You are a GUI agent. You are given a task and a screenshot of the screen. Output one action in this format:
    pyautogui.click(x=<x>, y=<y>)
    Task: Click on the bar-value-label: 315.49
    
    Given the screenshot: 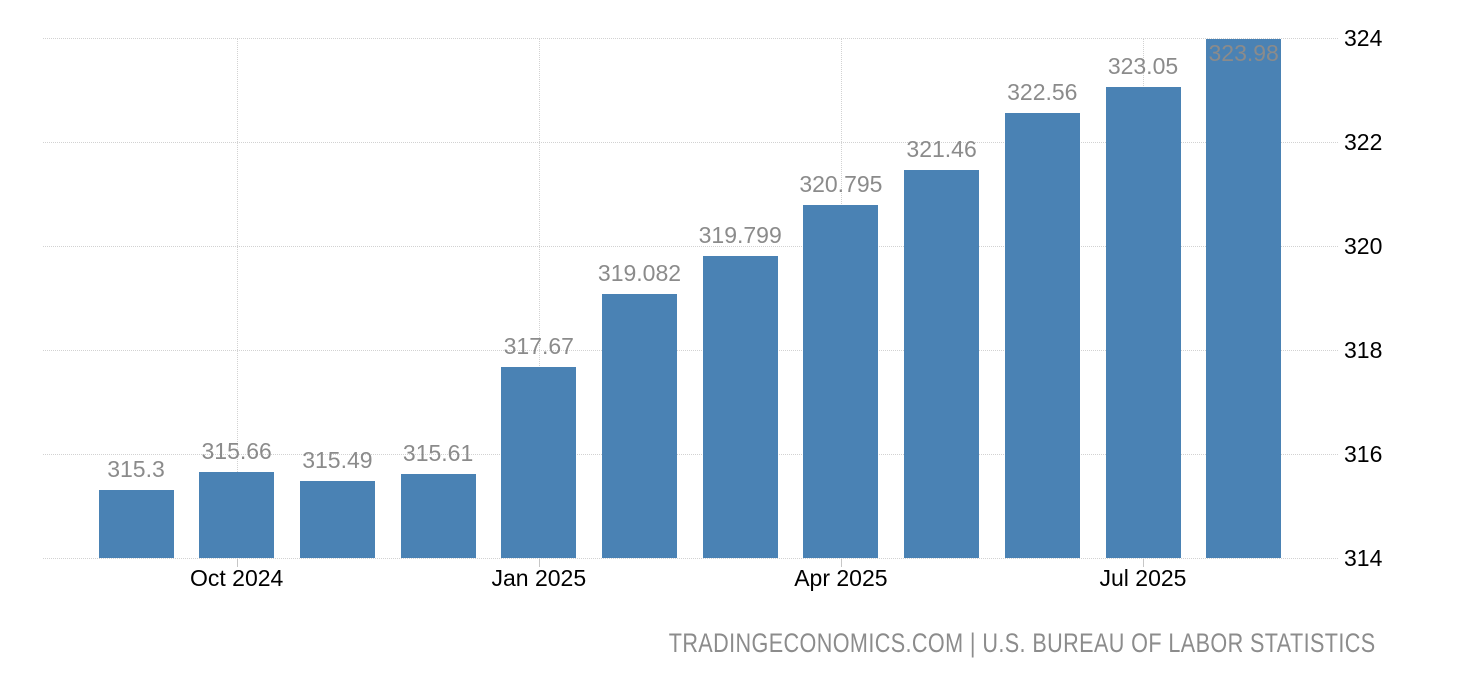 What is the action you would take?
    pyautogui.click(x=337, y=459)
    